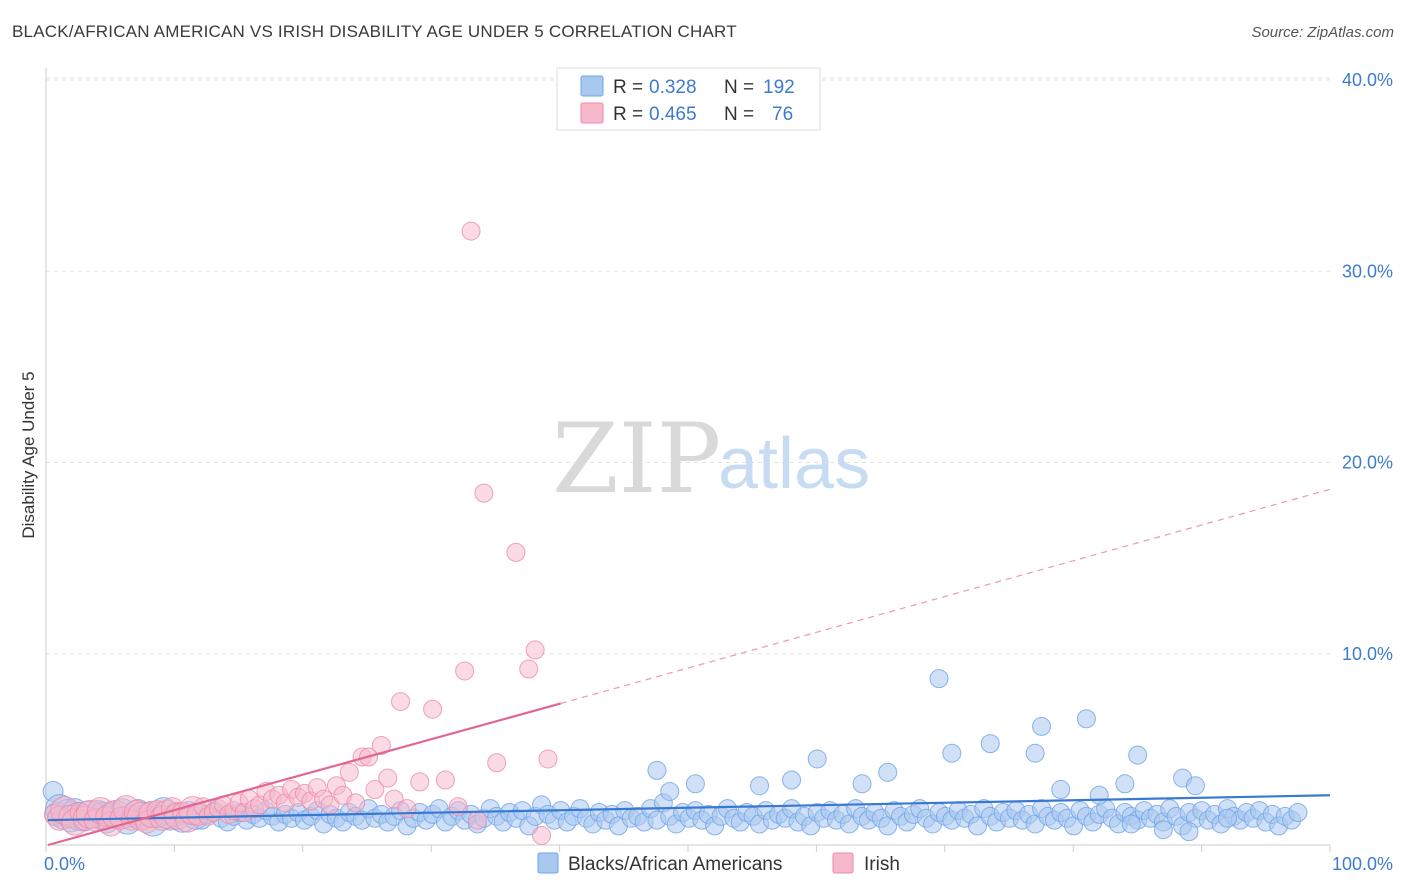 This screenshot has width=1406, height=892. I want to click on trend-line-irish, so click(304, 774).